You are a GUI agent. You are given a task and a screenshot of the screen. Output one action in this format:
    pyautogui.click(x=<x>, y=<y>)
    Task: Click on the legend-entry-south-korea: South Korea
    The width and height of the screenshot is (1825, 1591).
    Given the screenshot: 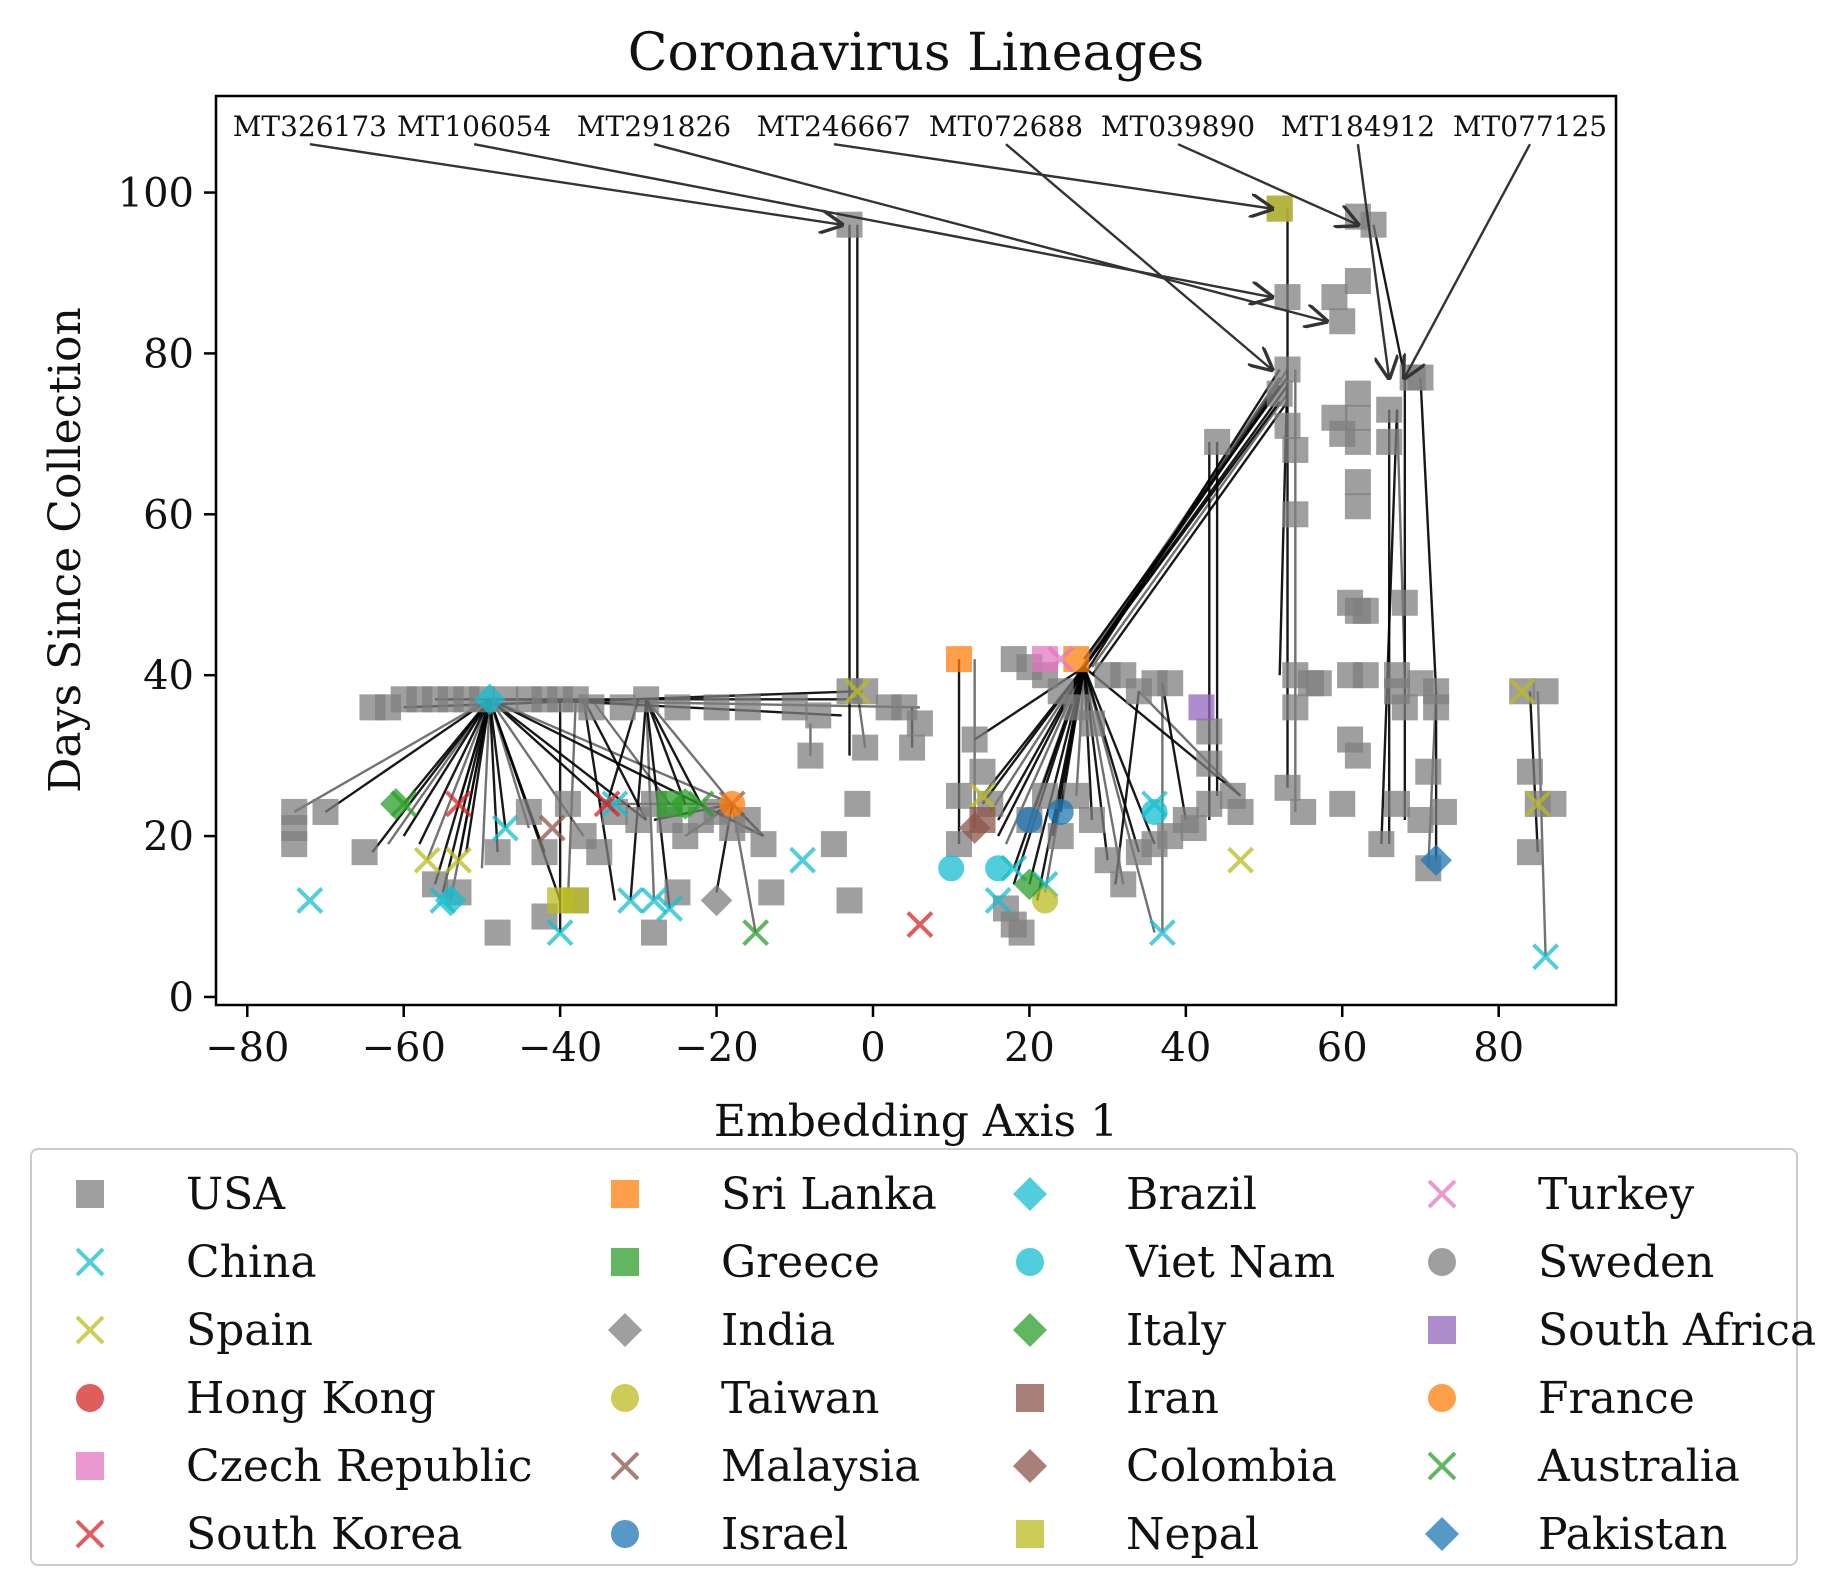 What is the action you would take?
    pyautogui.click(x=247, y=1534)
    